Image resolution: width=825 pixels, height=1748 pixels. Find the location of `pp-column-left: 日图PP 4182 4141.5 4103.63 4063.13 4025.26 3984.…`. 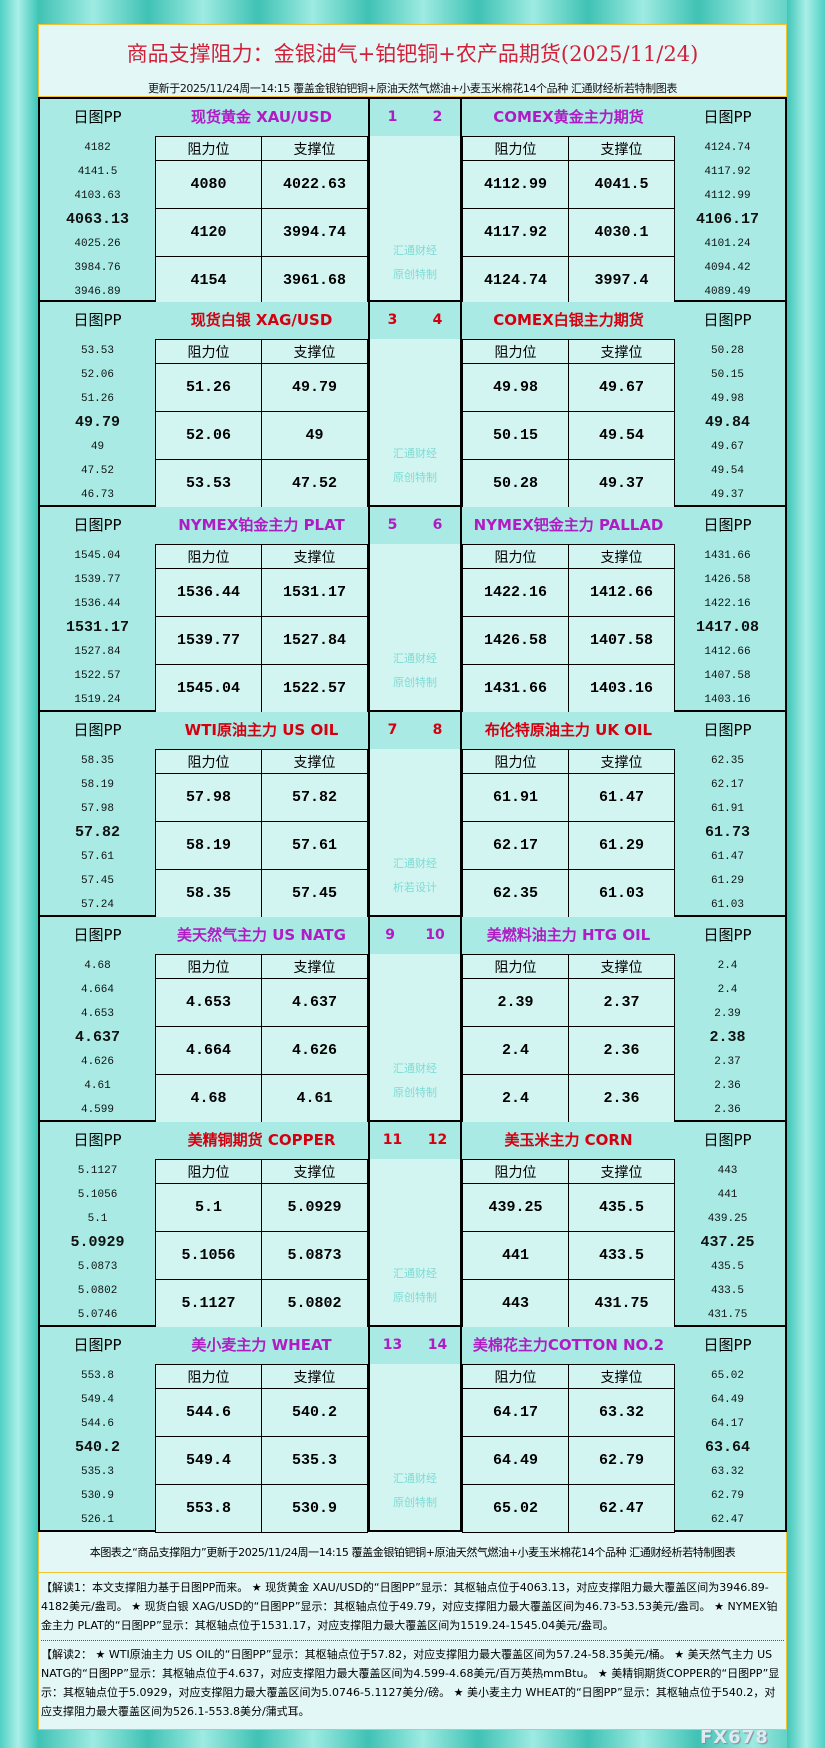

pp-column-left: 日图PP 4182 4141.5 4103.63 4063.13 4025.26 3984.… is located at coordinates (97, 199).